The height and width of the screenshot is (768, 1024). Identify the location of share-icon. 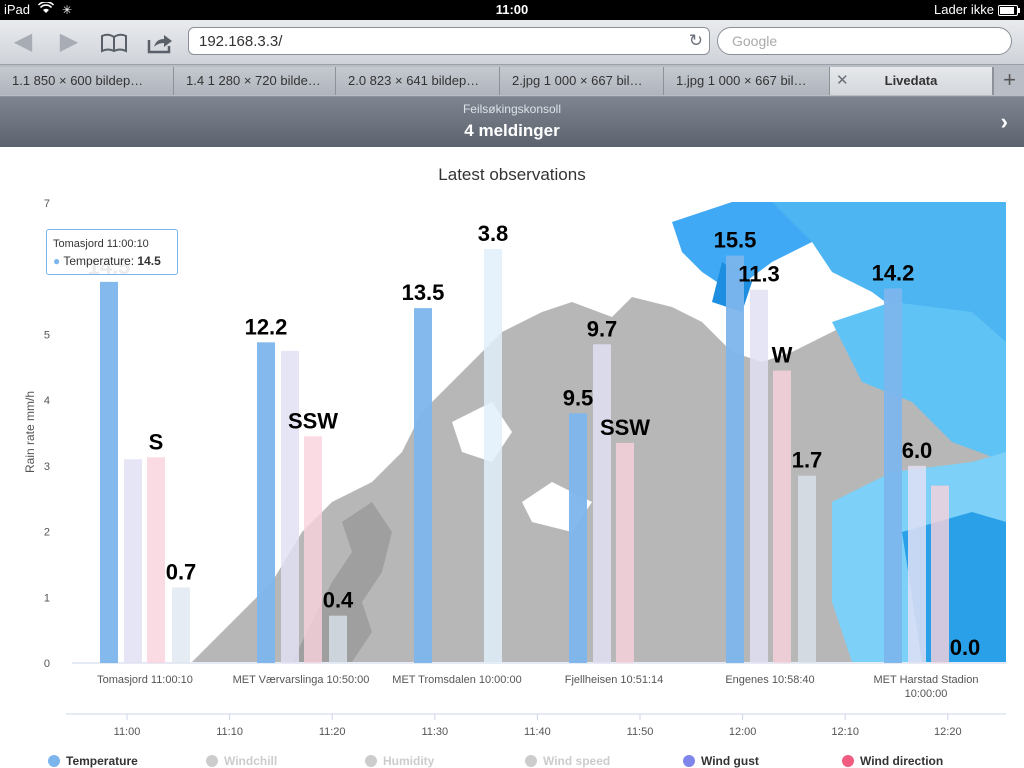
(159, 43).